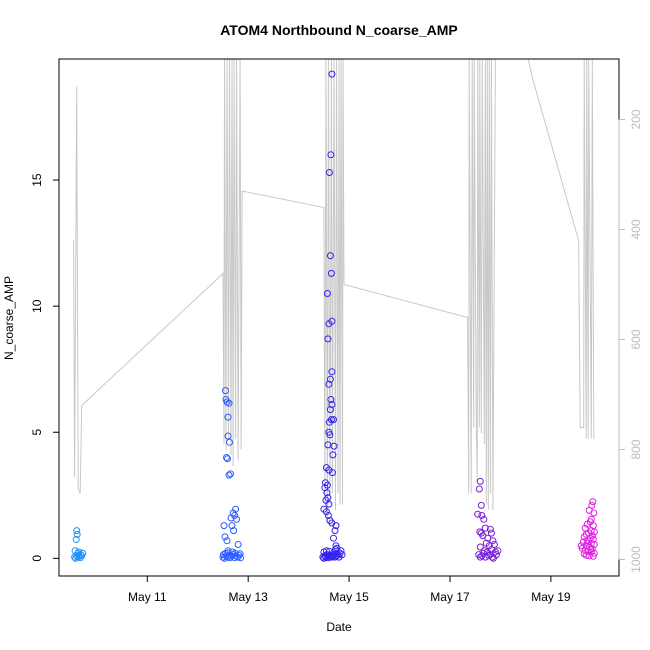 This screenshot has height=650, width=650. I want to click on chart-title: ATOM4 Northbound N_coarse_AMP, so click(339, 30).